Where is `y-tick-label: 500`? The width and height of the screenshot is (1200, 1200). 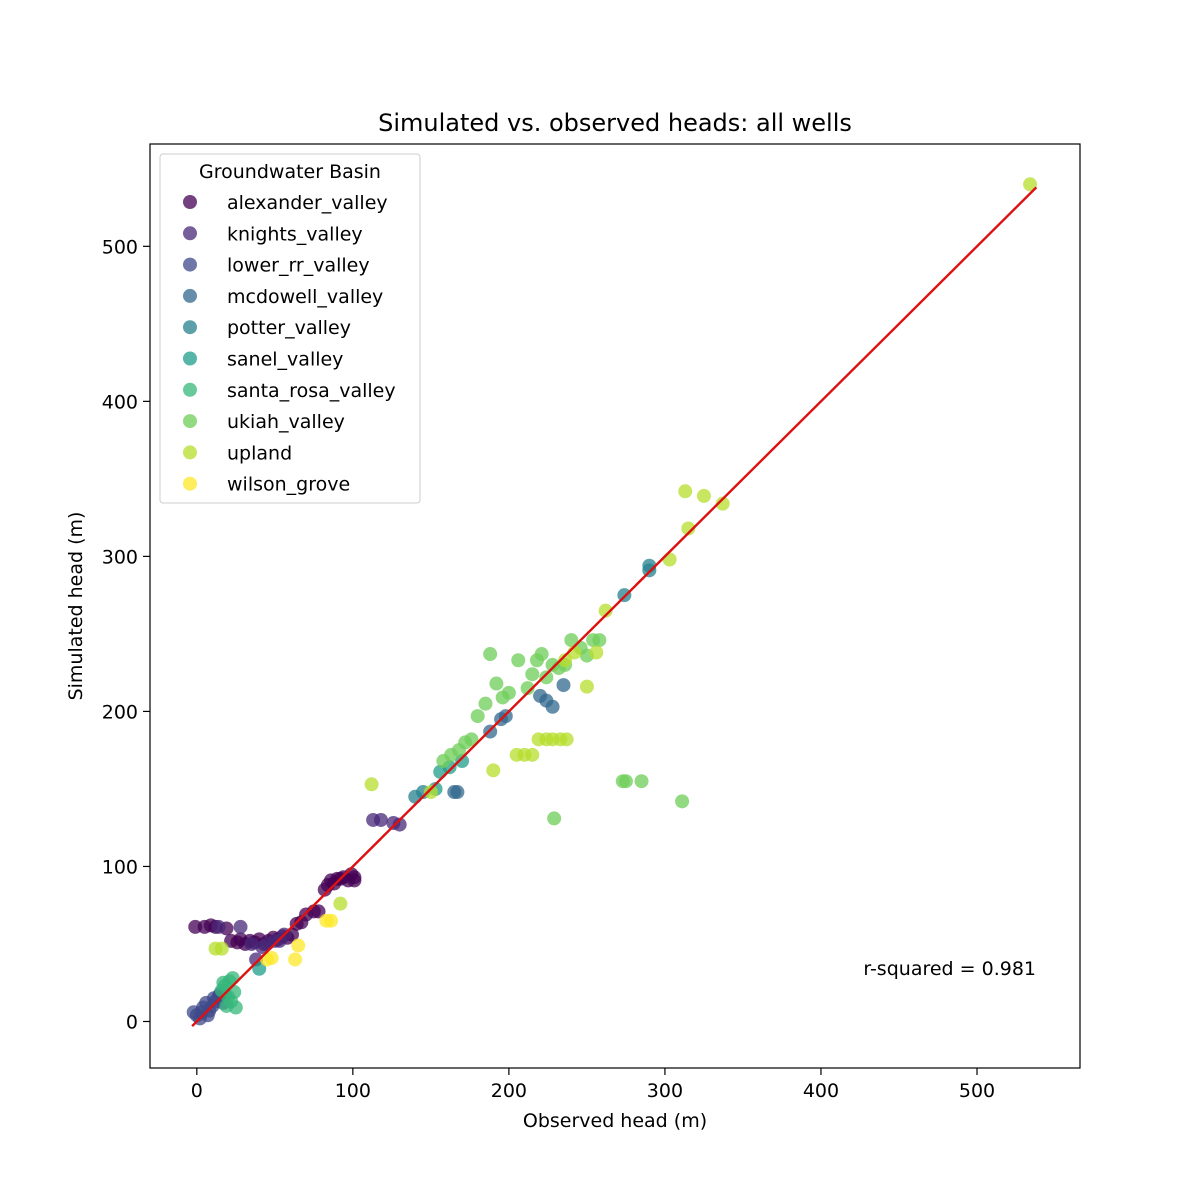
y-tick-label: 500 is located at coordinates (120, 247).